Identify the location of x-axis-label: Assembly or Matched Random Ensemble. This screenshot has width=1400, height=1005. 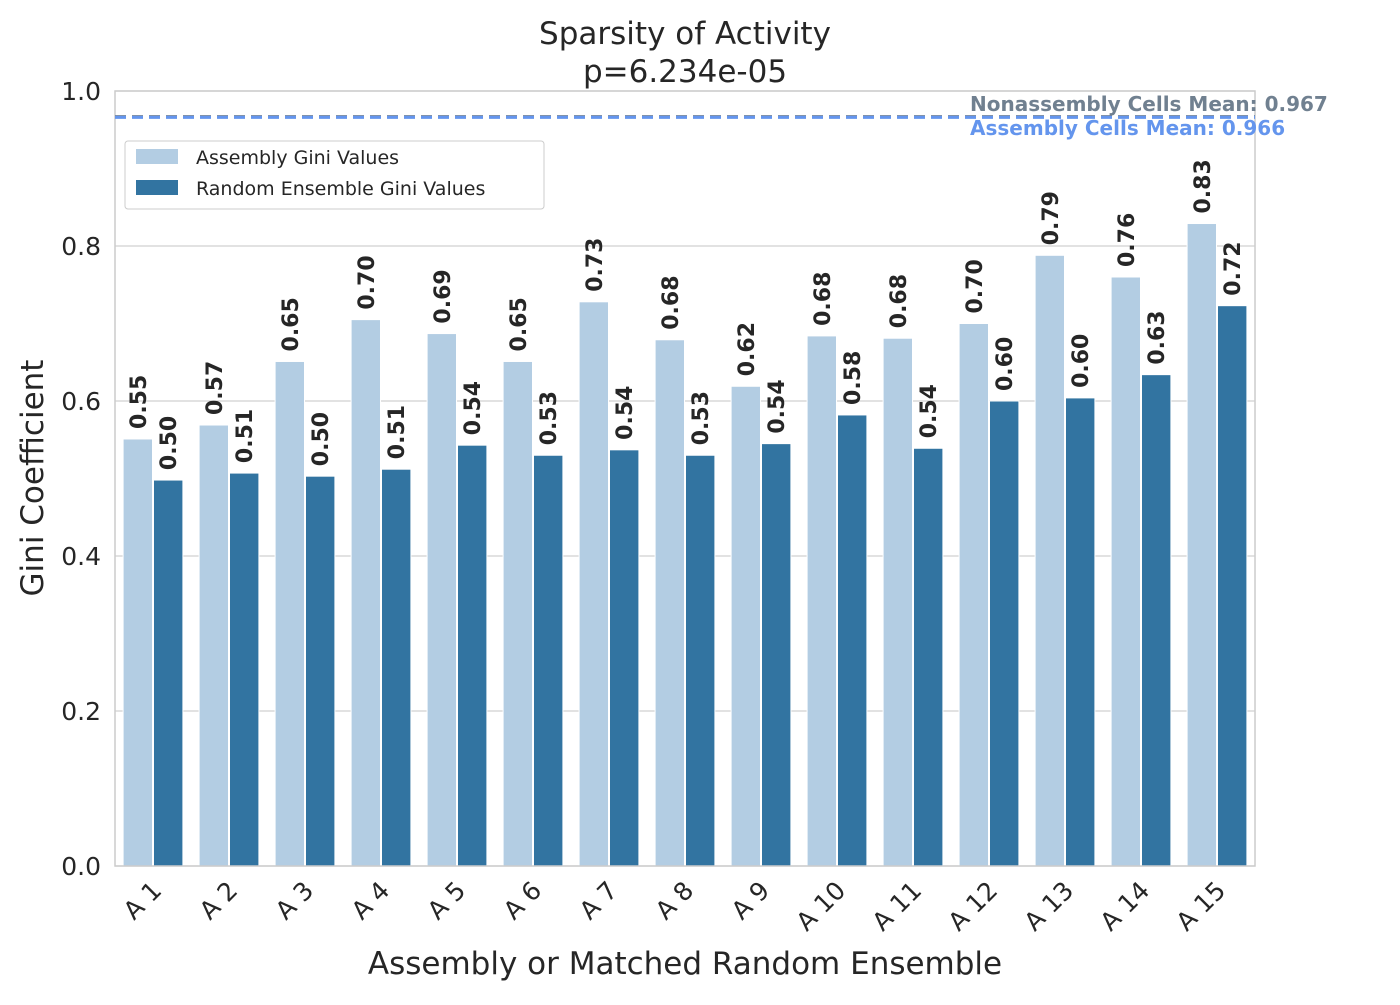
(685, 964).